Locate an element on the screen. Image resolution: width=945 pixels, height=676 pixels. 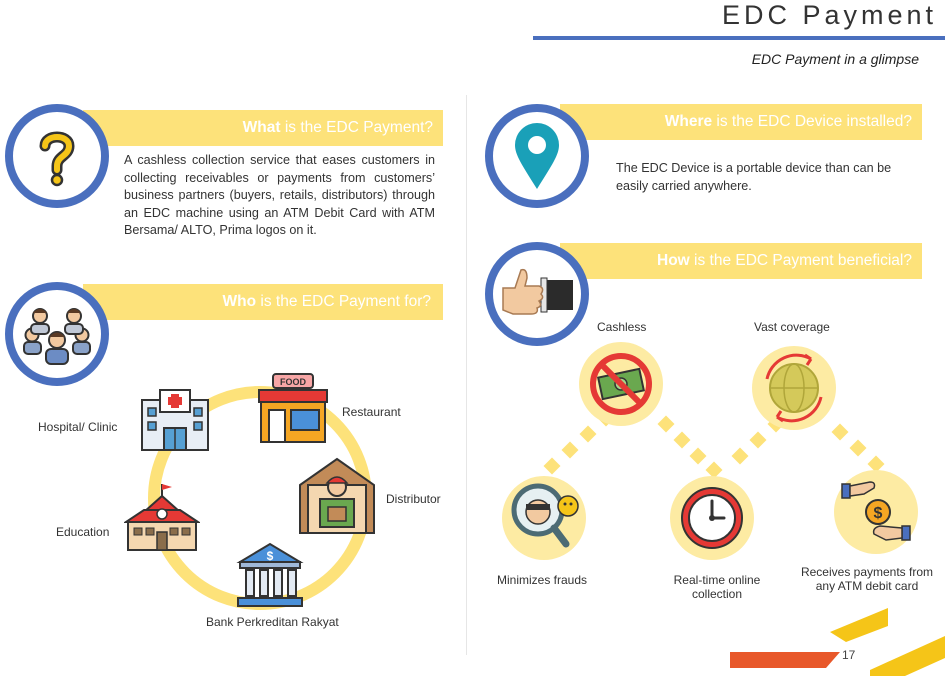
restaurant-icon: FOOD is located at coordinates (293, 408).